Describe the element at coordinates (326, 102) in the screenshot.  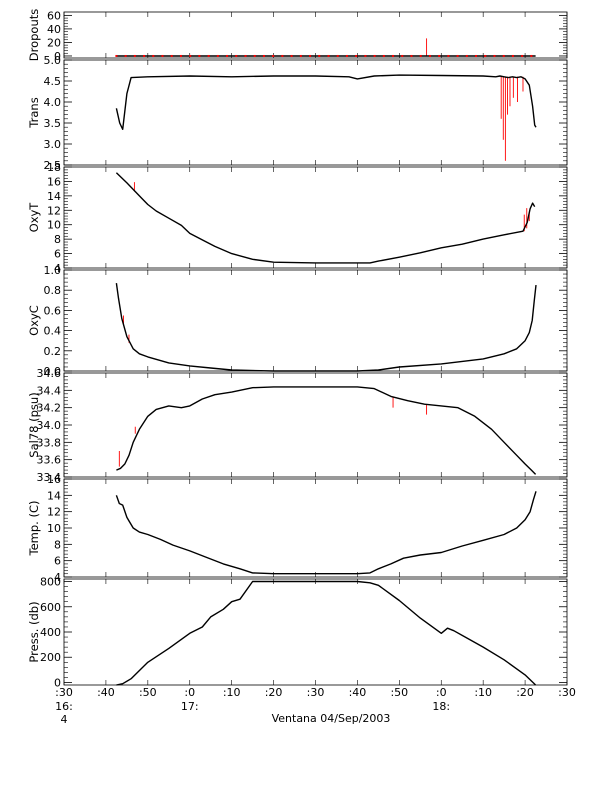
I see `trans-series-line` at that location.